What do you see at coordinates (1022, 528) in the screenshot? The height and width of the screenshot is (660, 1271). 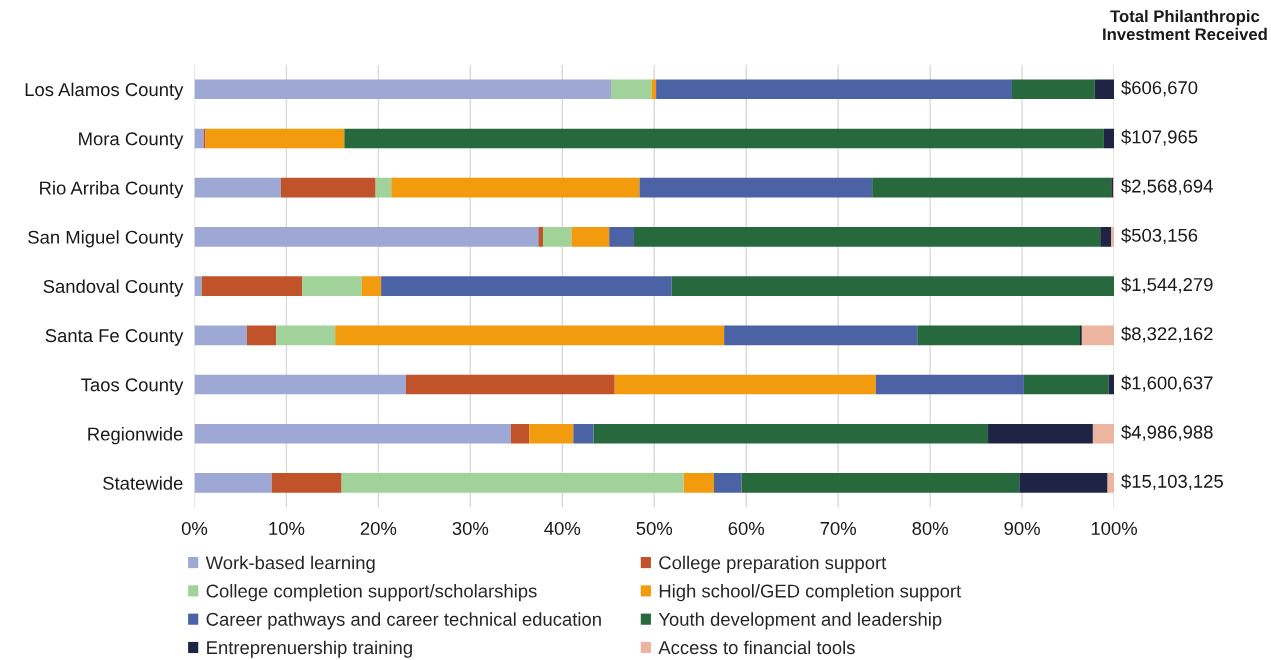 I see `x-tick-label: 90%` at bounding box center [1022, 528].